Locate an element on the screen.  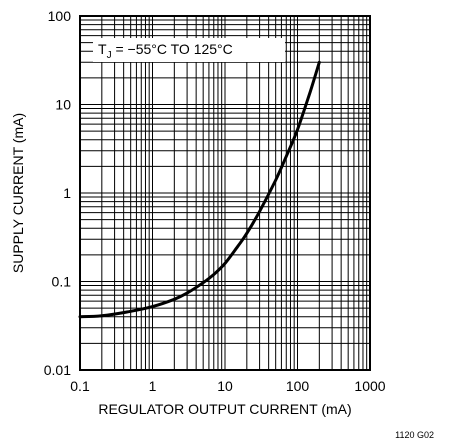
x-tick-label: 0.1 is located at coordinates (80, 386).